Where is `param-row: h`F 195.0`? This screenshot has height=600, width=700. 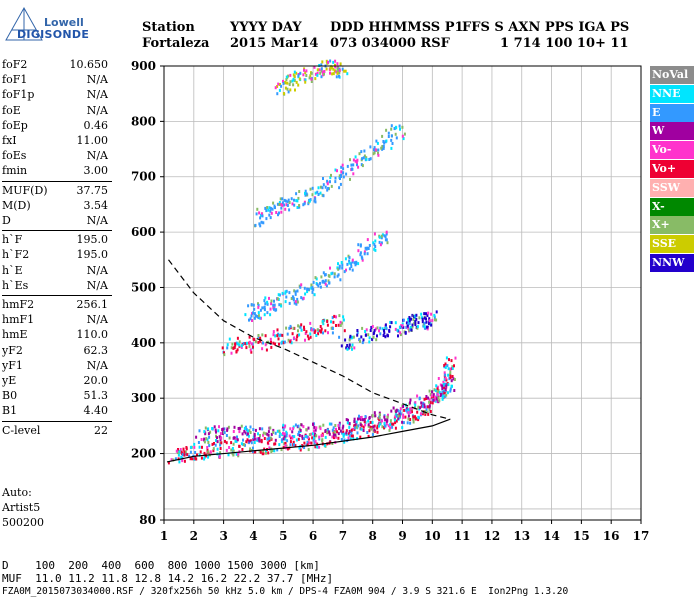
param-row: h`F 195.0 is located at coordinates (55, 241).